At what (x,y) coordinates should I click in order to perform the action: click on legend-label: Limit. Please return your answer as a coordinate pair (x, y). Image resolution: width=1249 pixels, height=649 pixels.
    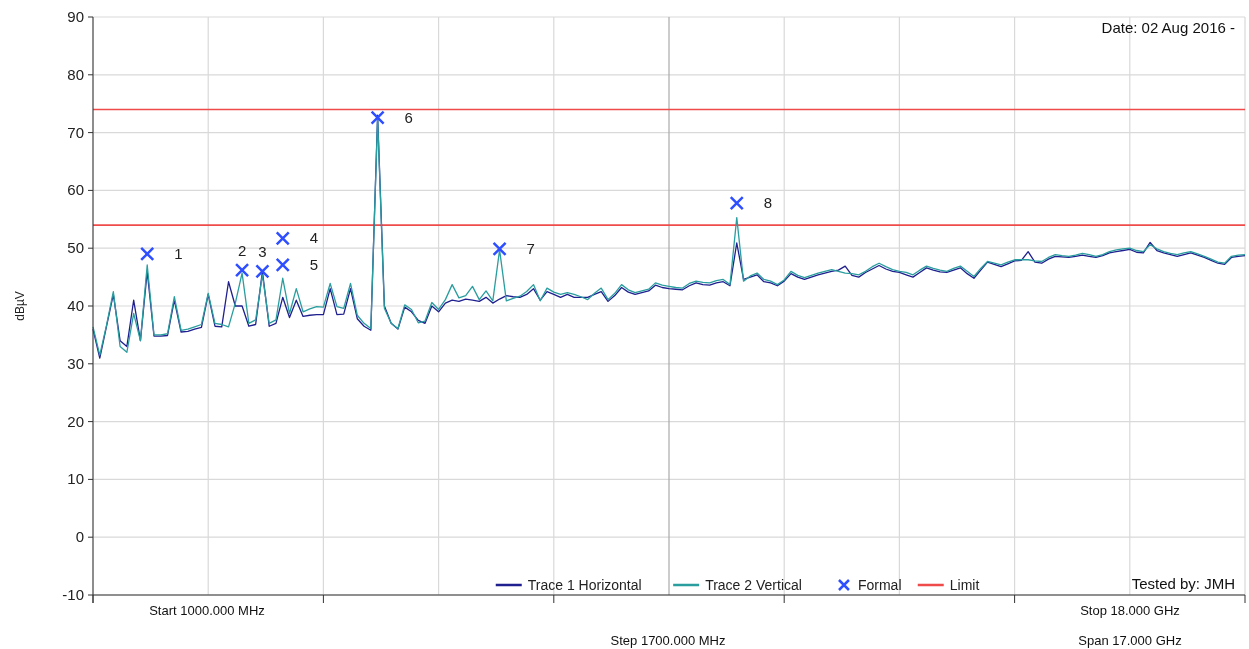
    Looking at the image, I should click on (964, 585).